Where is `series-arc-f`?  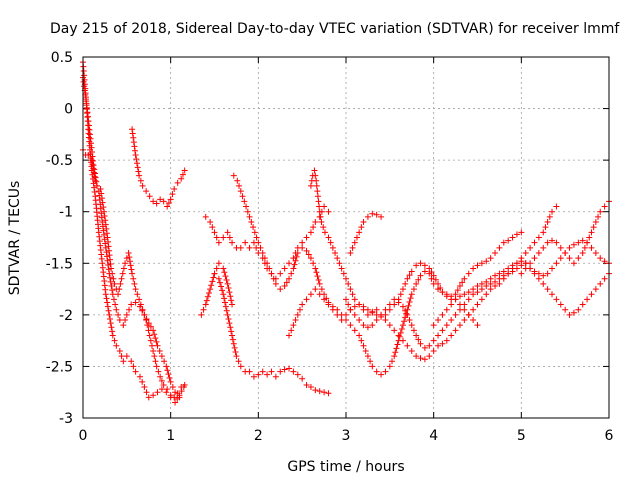 series-arc-f is located at coordinates (271, 333).